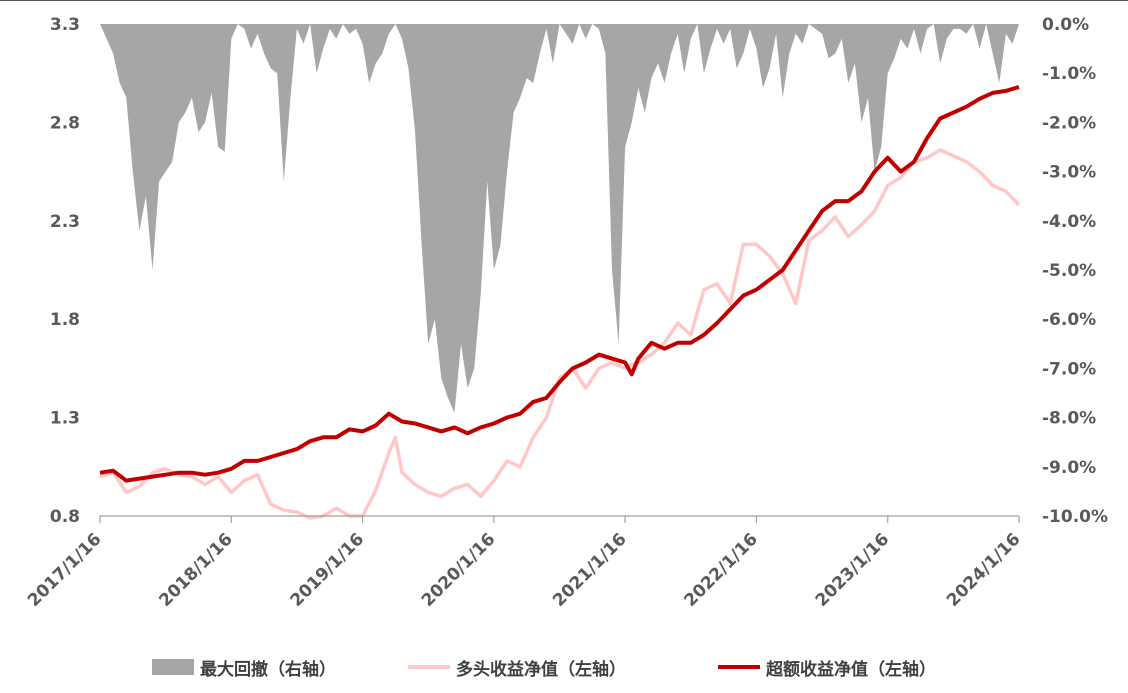  What do you see at coordinates (65, 123) in the screenshot?
I see `left-tick-label: 2.8` at bounding box center [65, 123].